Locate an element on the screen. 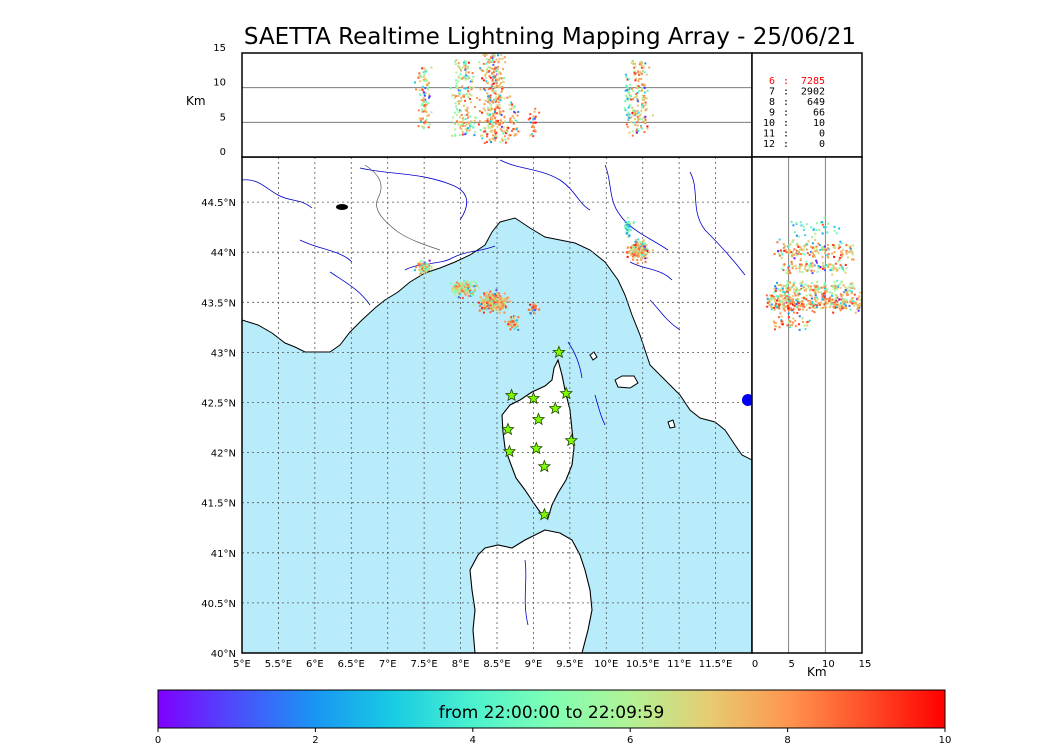 This screenshot has height=750, width=1050. lon-tick-label: 5°E is located at coordinates (242, 664).